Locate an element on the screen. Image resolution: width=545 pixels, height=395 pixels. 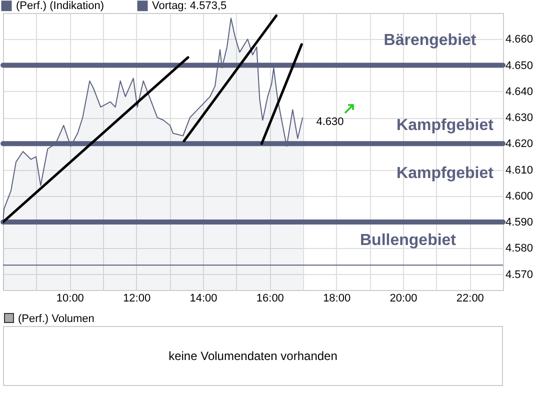
annotation: Bärengebiet is located at coordinates (430, 40).